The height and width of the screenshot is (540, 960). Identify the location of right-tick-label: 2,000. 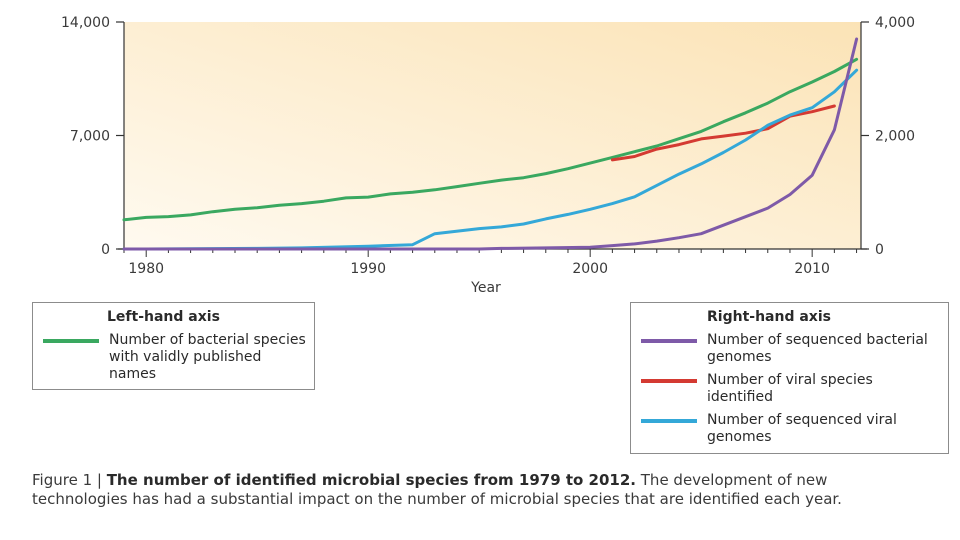
(895, 137).